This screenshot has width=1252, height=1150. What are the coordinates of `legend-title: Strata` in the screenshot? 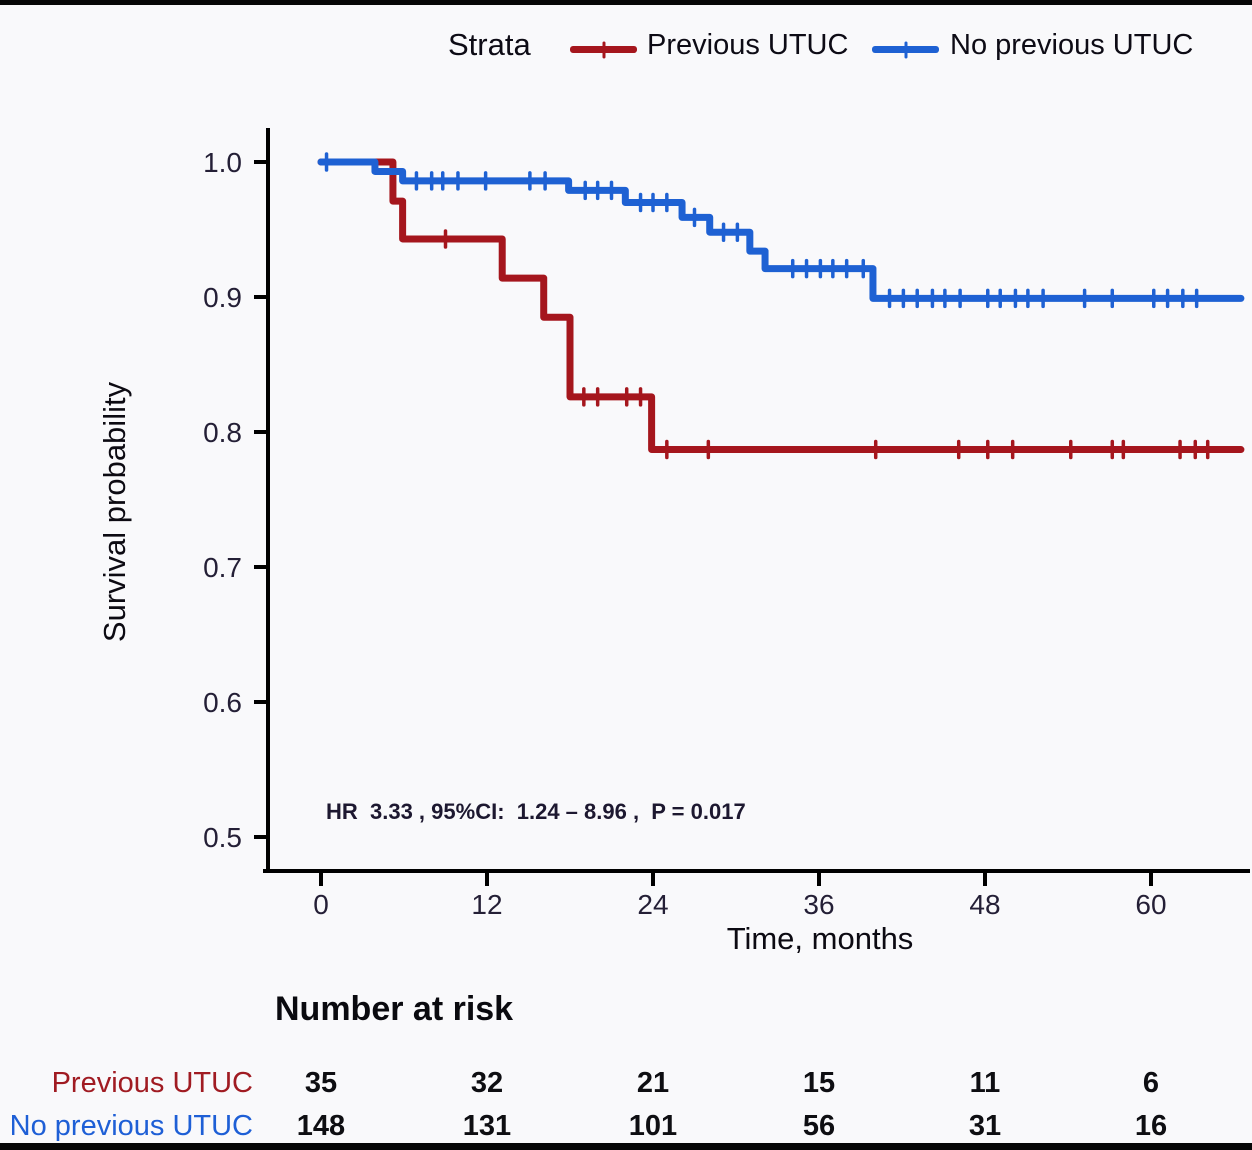 It's located at (489, 44).